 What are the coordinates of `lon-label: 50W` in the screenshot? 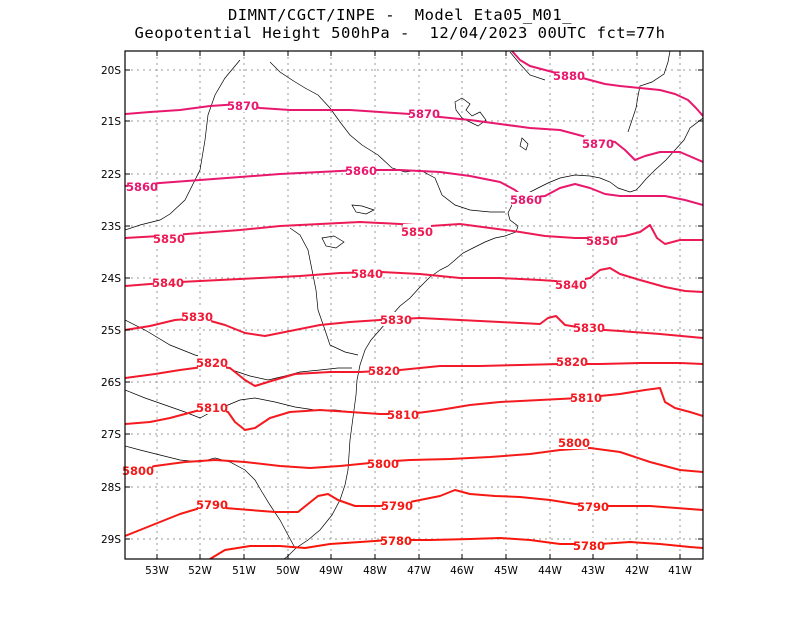 It's located at (288, 571).